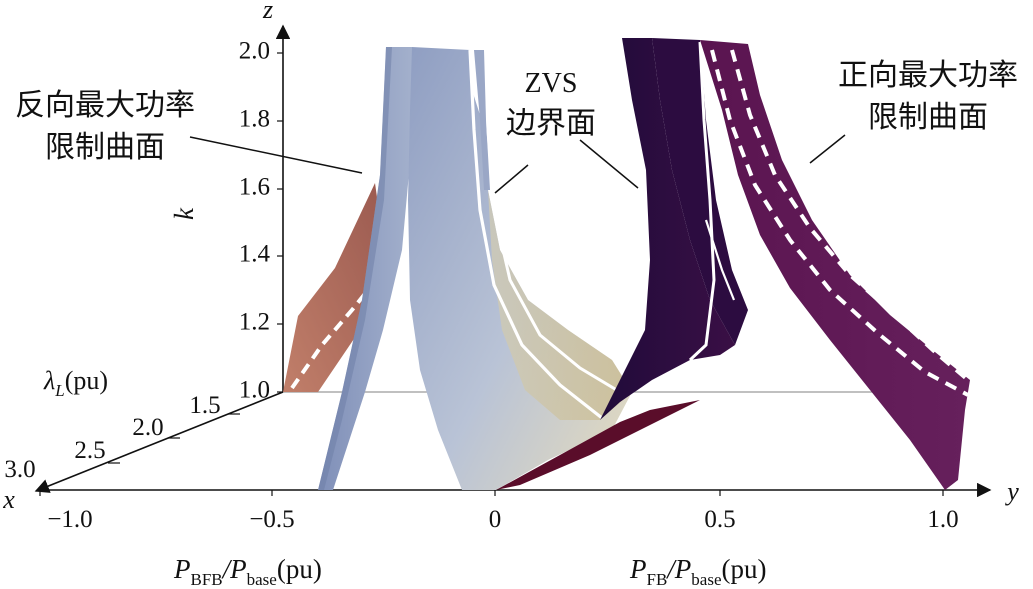  I want to click on y-tick-label: 1.0, so click(942, 519).